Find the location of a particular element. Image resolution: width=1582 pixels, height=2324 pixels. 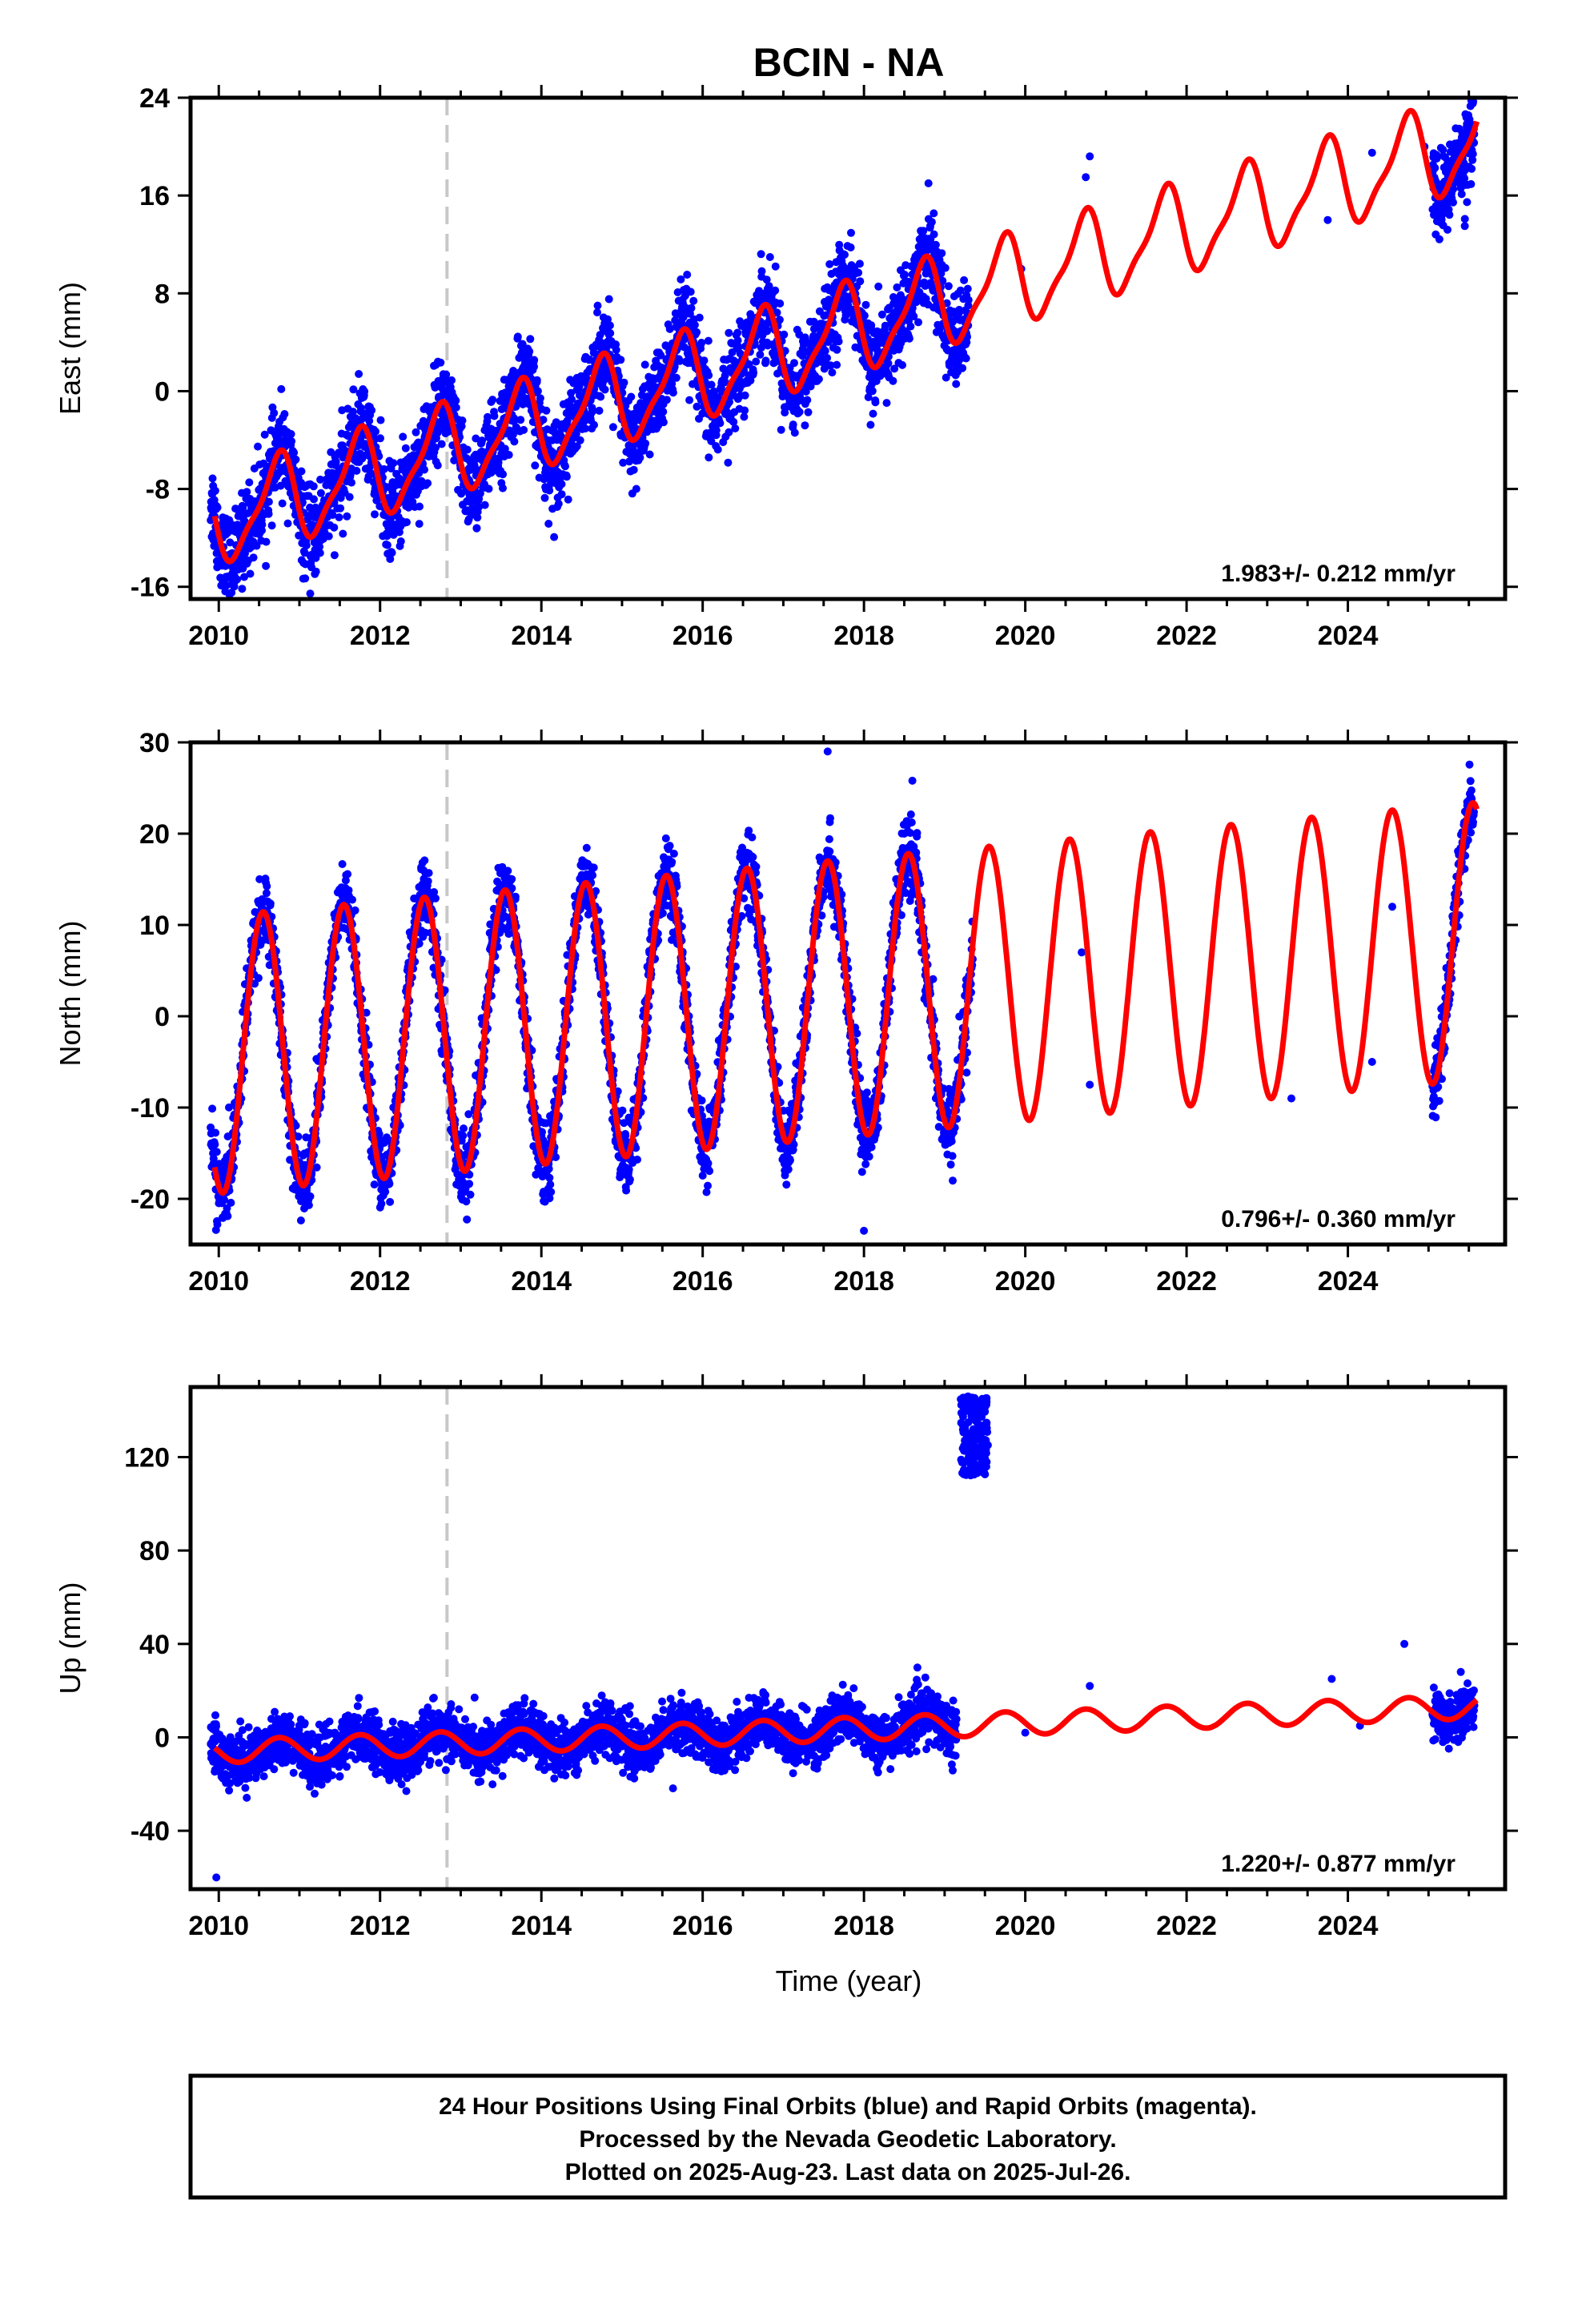

east-outlier-point is located at coordinates (1371, 152).